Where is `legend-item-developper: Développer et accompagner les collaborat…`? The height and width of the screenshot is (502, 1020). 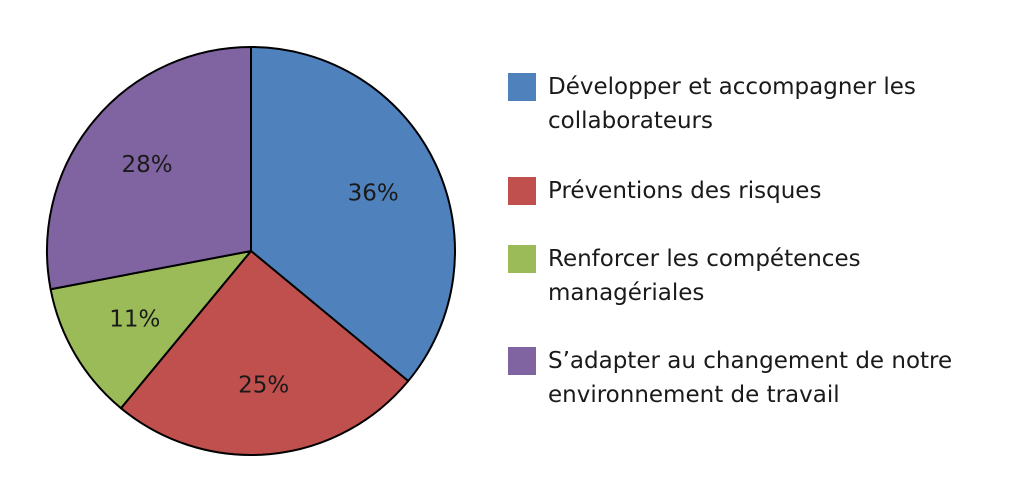
legend-item-developper: Développer et accompagner les collaborat… is located at coordinates (733, 104).